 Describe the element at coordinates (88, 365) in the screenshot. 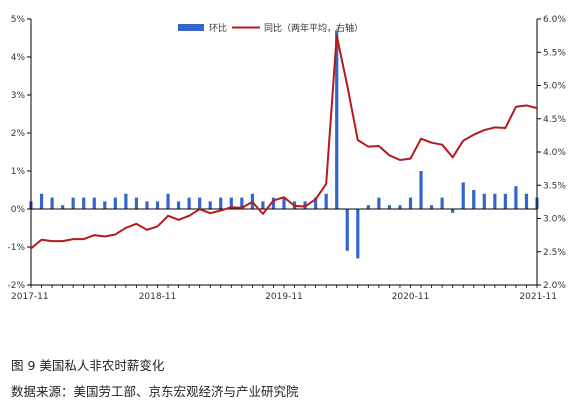

I see `figure-caption-title: 图 9 美国私人非农时薪变化` at that location.